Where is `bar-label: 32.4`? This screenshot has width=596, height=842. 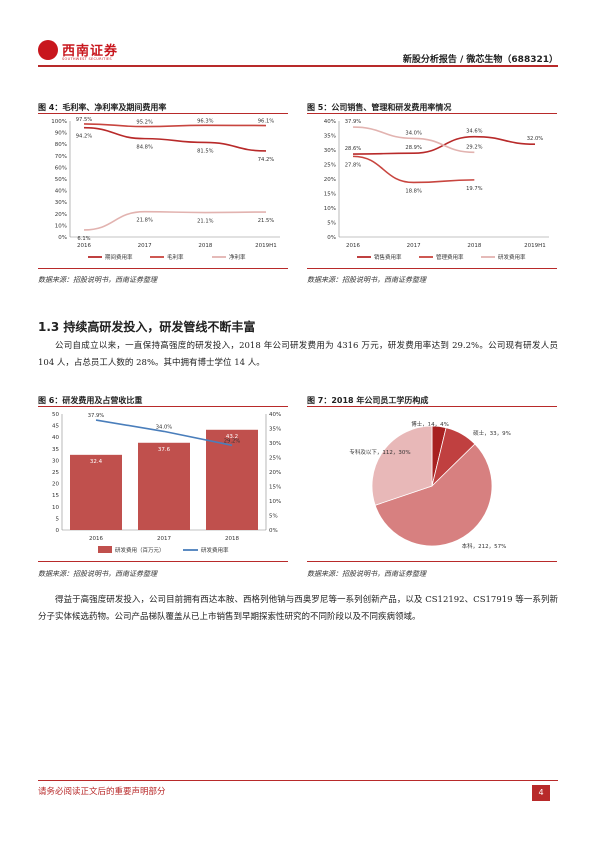
bar-label: 32.4 is located at coordinates (96, 462).